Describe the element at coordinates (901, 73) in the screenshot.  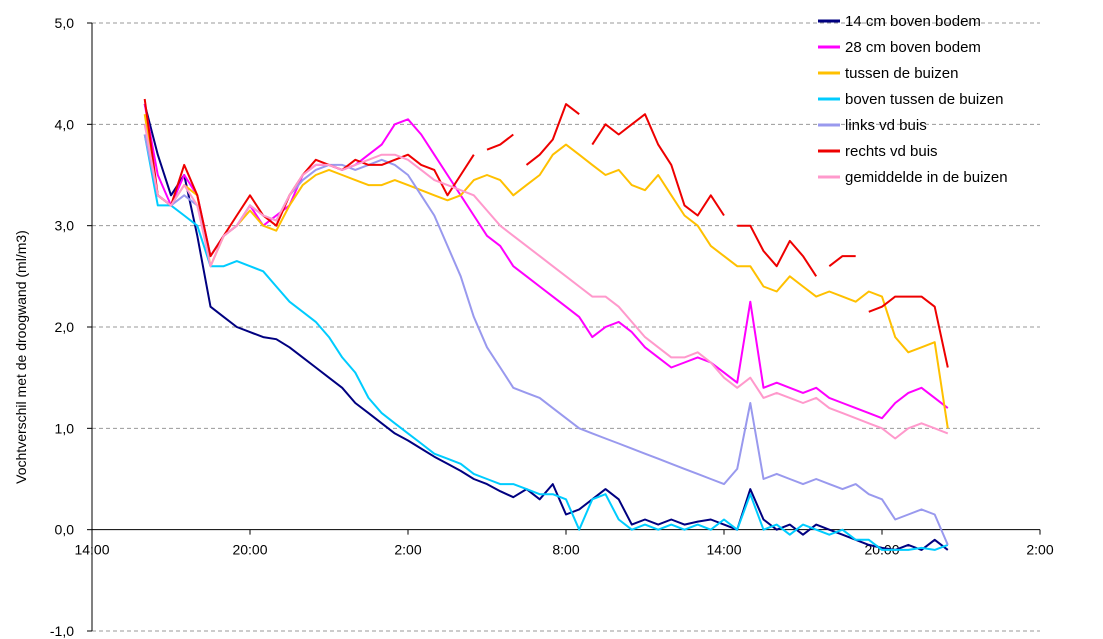
I see `legend-label: tussen de buizen` at that location.